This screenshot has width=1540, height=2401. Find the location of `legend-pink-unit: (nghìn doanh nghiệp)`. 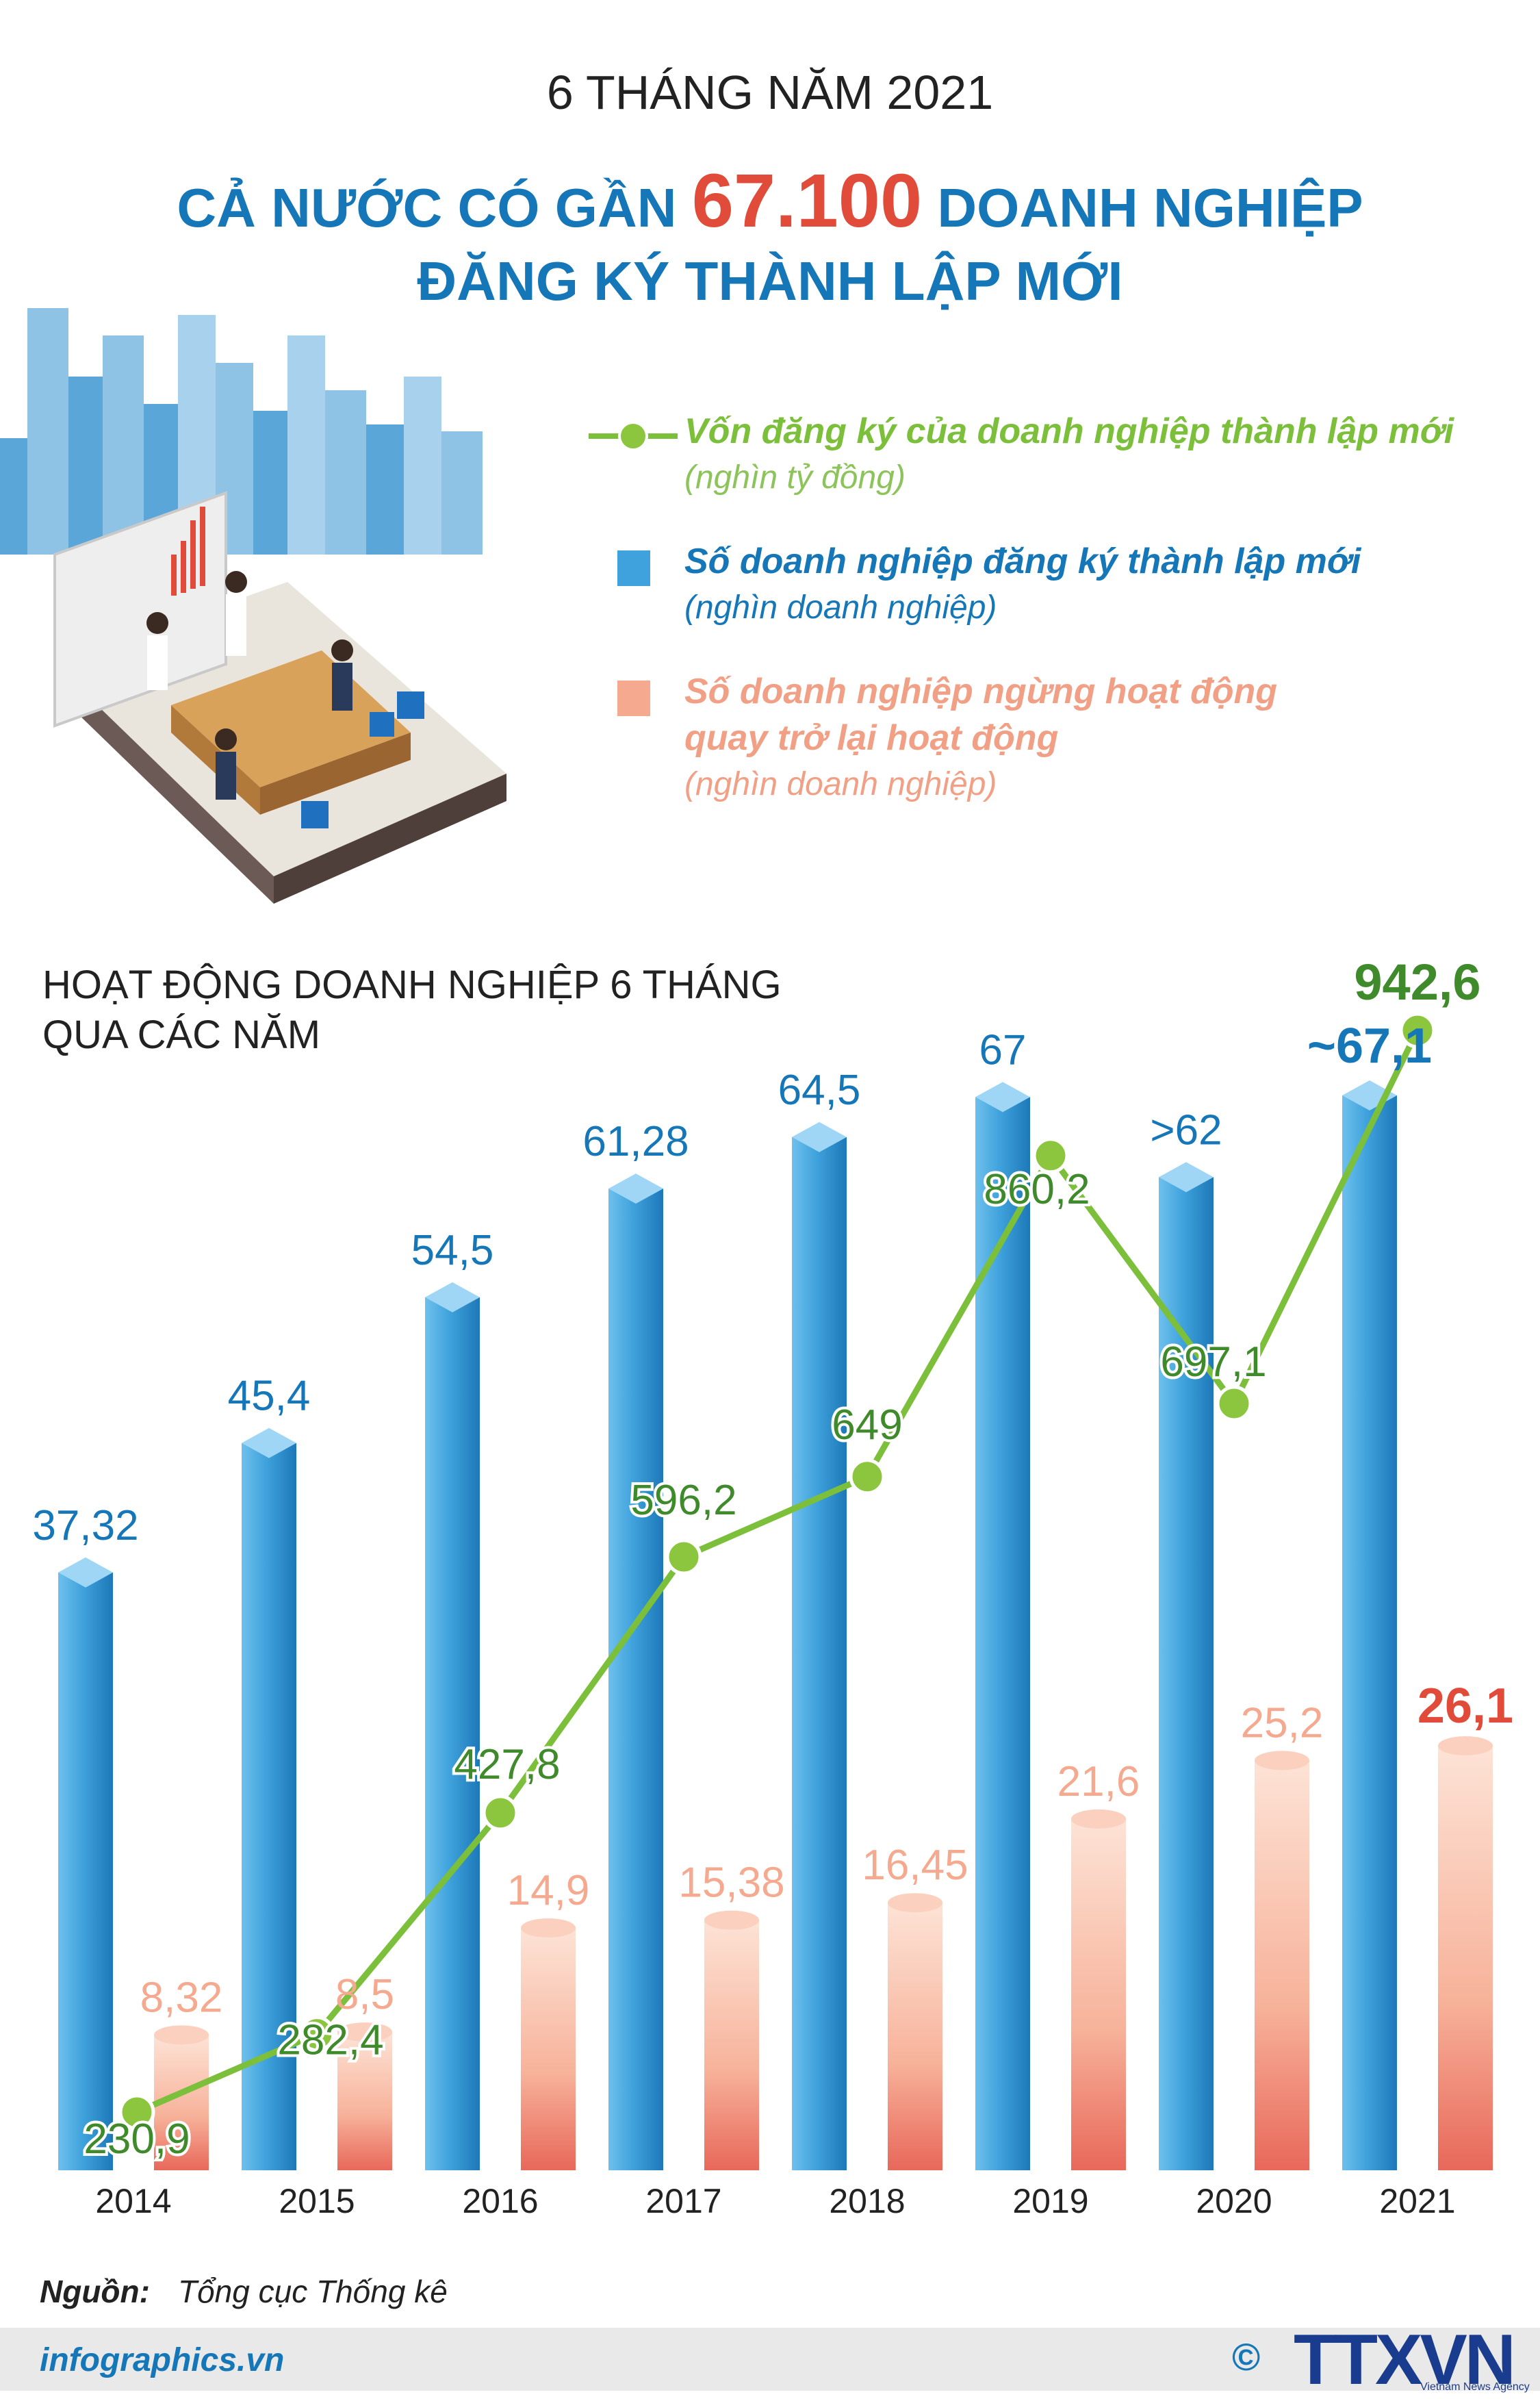

legend-pink-unit: (nghìn doanh nghiệp) is located at coordinates (841, 784).